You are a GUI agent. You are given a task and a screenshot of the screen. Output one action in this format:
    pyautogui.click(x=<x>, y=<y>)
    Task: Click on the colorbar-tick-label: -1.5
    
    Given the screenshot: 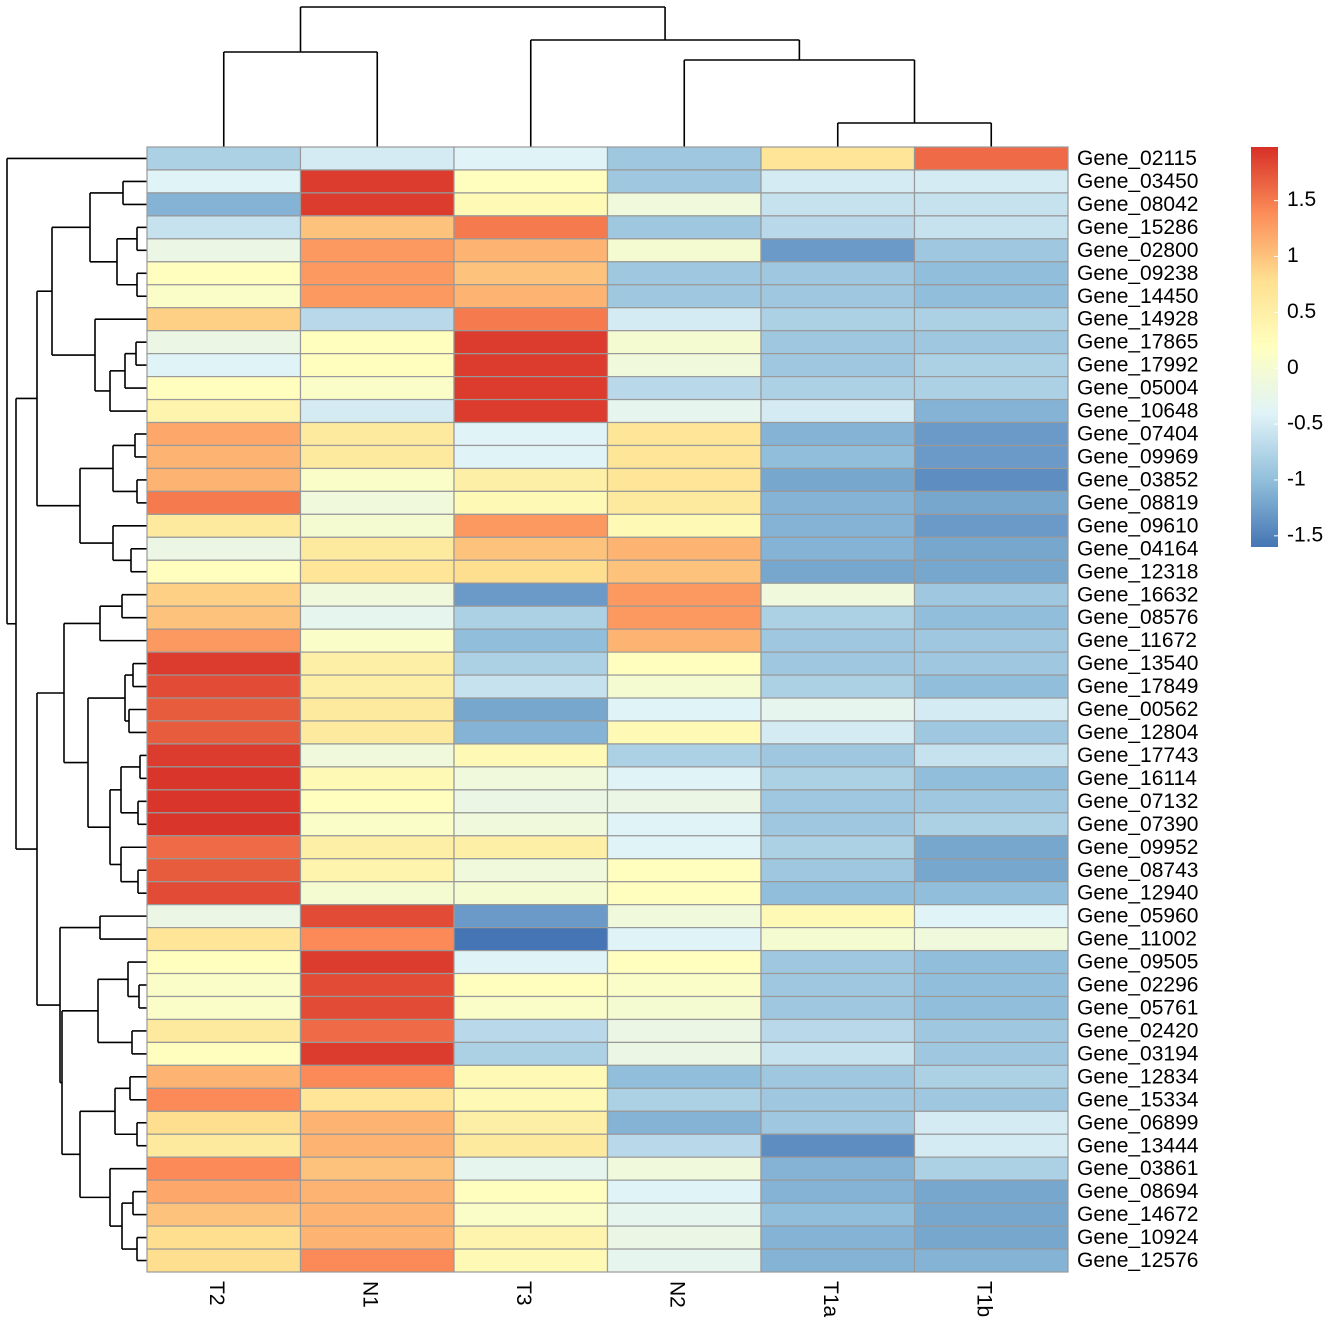 What is the action you would take?
    pyautogui.click(x=1305, y=534)
    